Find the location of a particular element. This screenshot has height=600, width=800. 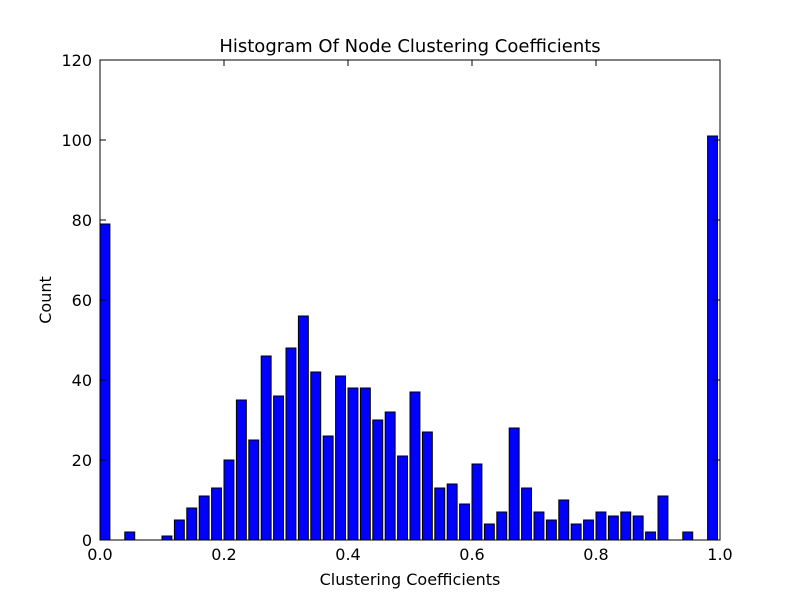

bar-0.34 is located at coordinates (316, 456).